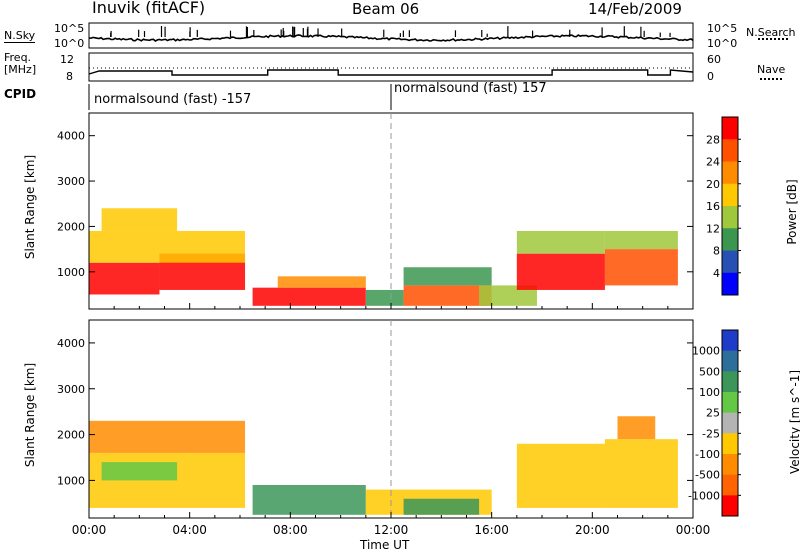 The image size is (800, 554). What do you see at coordinates (69, 28) in the screenshot?
I see `noise-ytick-top: 10^5` at bounding box center [69, 28].